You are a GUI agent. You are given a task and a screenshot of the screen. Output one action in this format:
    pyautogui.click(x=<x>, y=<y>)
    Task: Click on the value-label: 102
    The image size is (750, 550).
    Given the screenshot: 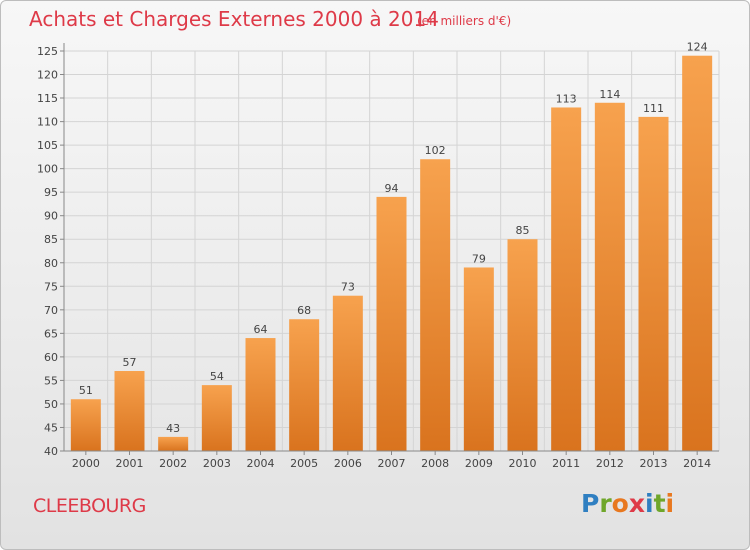 What is the action you would take?
    pyautogui.click(x=435, y=150)
    